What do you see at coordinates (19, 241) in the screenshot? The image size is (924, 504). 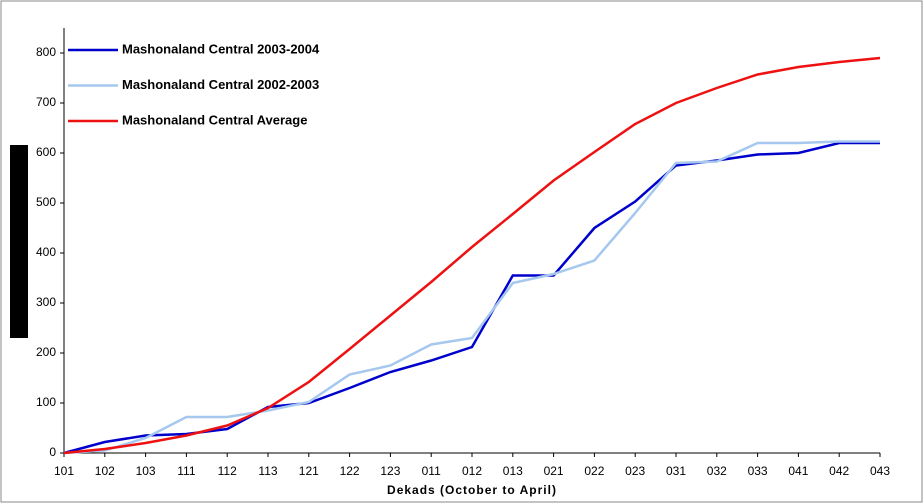 I see `redacted-axis-label` at bounding box center [19, 241].